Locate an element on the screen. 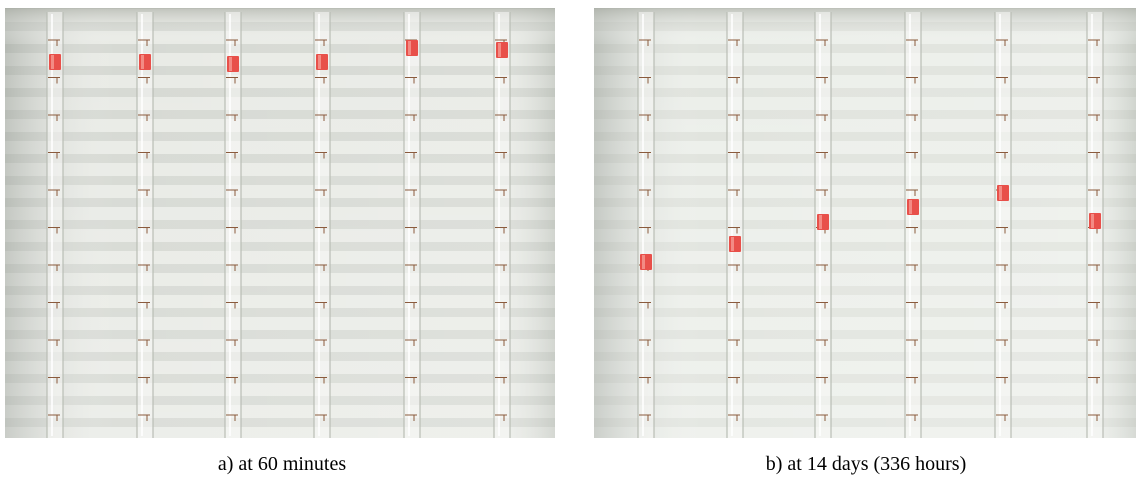  caption: b) at 14 days (336 hours) is located at coordinates (866, 464).